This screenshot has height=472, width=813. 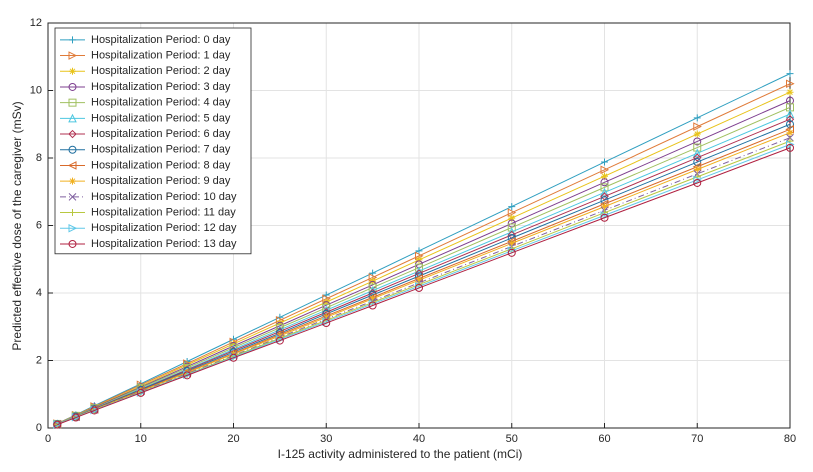 I want to click on legend-label: Hospitalization Period: 1 day, so click(x=161, y=55).